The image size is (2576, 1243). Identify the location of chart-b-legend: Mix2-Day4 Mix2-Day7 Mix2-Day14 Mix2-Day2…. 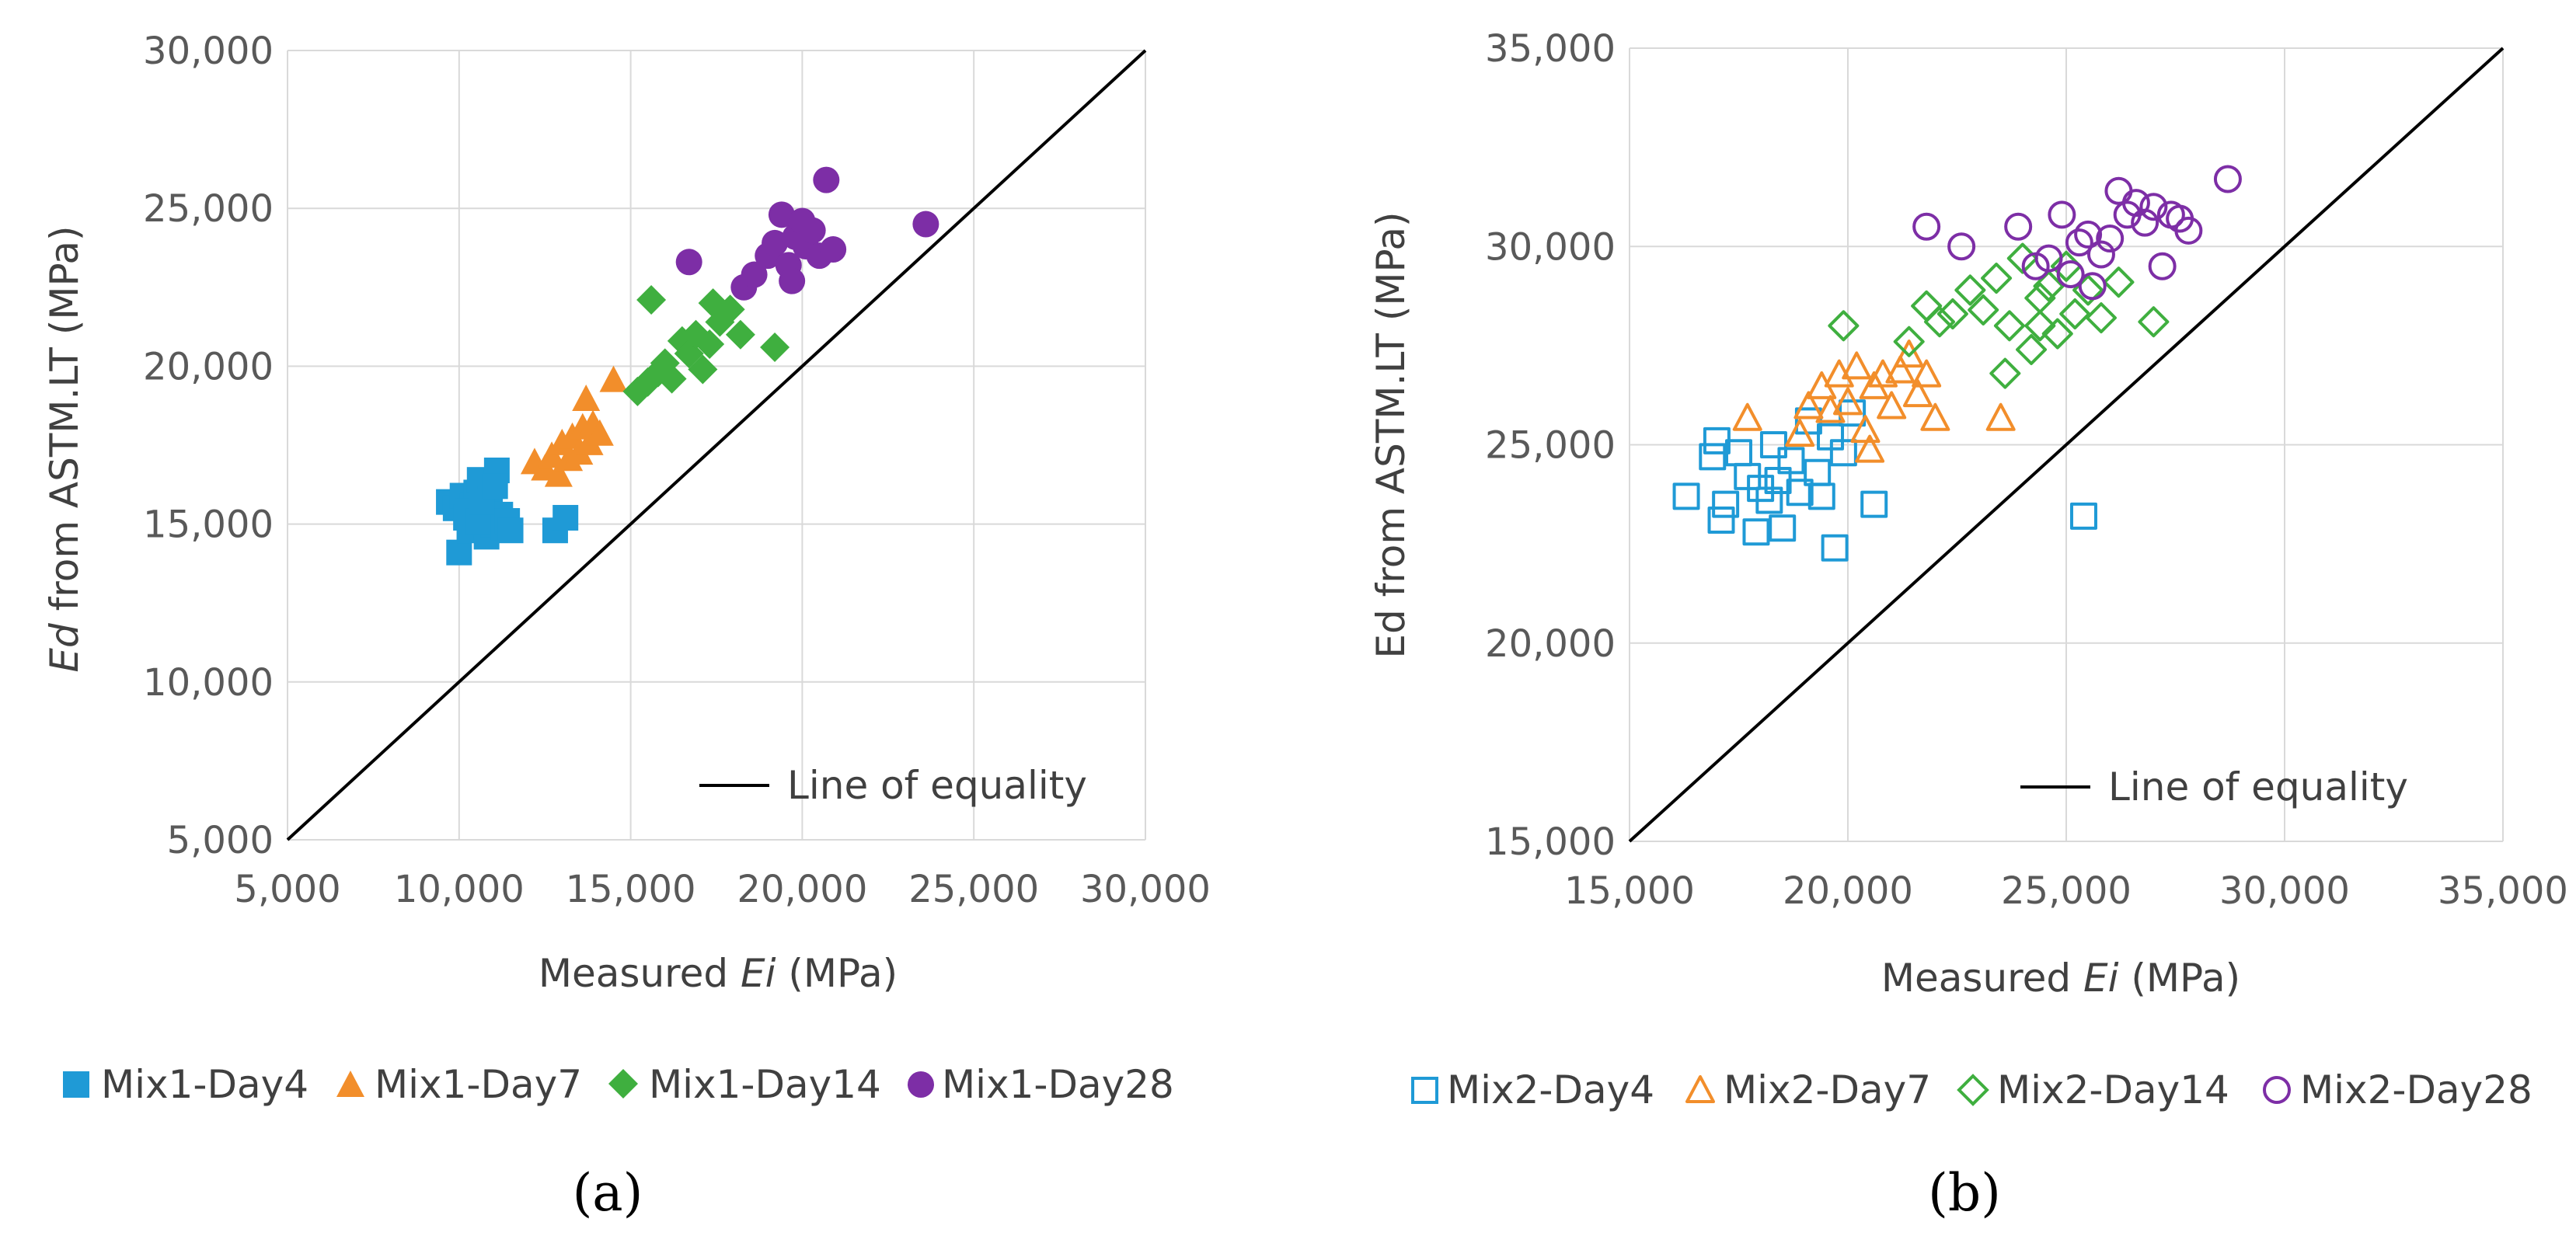
(1971, 1089).